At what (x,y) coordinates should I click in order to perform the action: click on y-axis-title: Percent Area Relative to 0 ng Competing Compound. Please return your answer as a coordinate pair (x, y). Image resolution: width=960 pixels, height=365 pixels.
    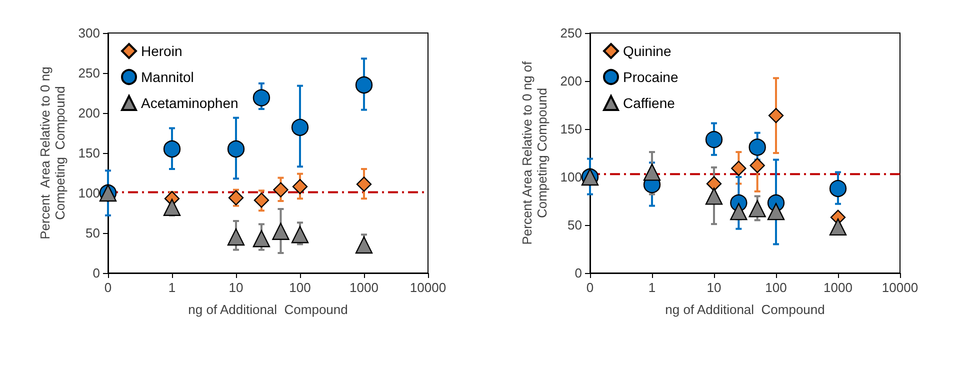
    Looking at the image, I should click on (52, 153).